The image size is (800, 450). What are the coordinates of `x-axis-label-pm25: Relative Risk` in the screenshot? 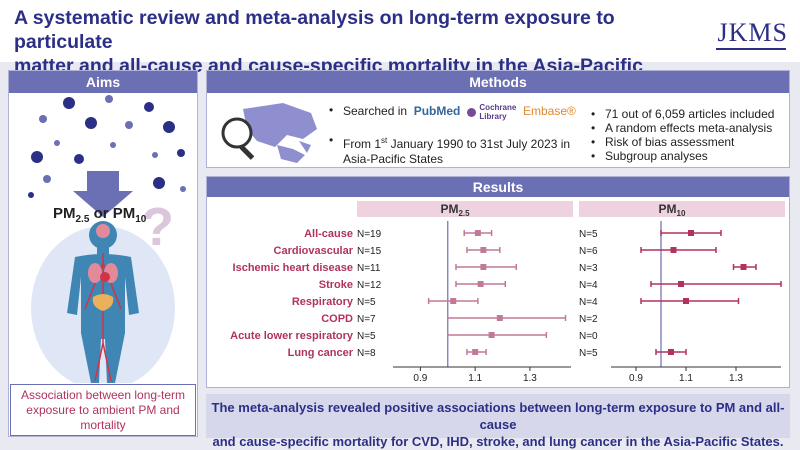 It's located at (482, 386).